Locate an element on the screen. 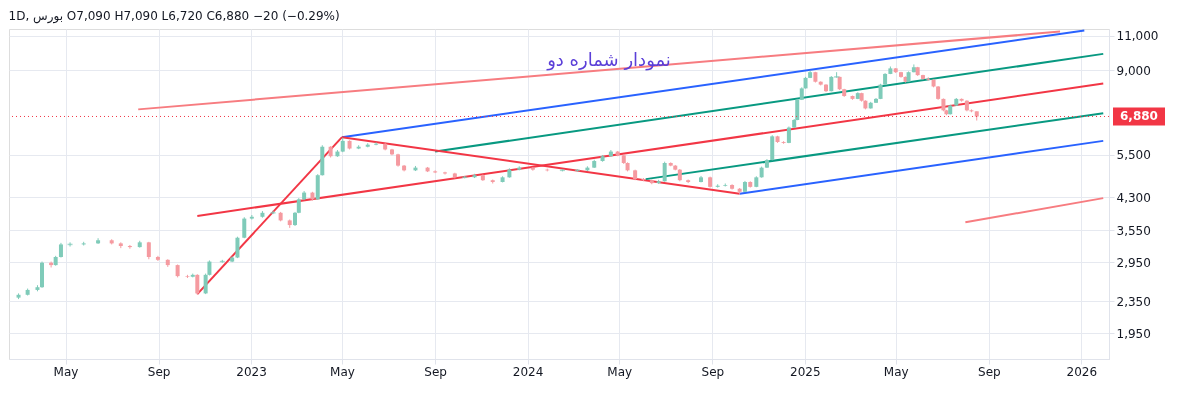 The width and height of the screenshot is (1200, 415). x-tick-label: 2025 is located at coordinates (805, 371).